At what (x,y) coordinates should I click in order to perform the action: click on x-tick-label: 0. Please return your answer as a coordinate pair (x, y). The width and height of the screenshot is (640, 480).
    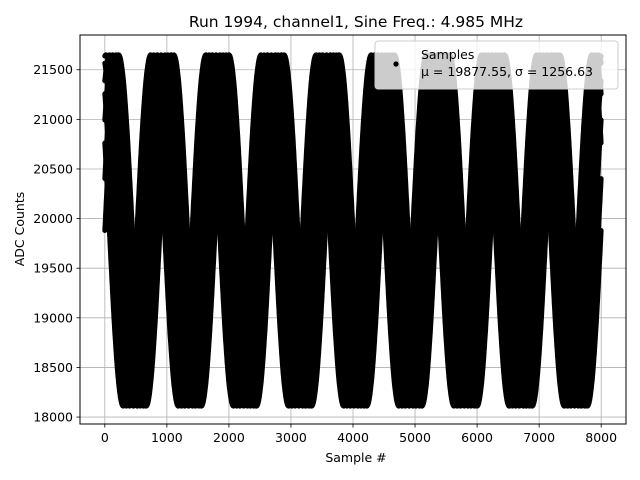
    Looking at the image, I should click on (105, 437).